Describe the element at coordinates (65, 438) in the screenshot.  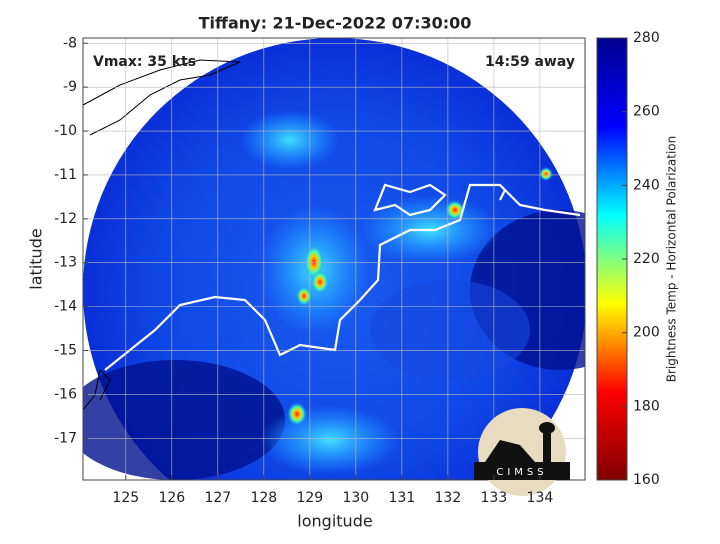
I see `y-tick-label: -17` at that location.